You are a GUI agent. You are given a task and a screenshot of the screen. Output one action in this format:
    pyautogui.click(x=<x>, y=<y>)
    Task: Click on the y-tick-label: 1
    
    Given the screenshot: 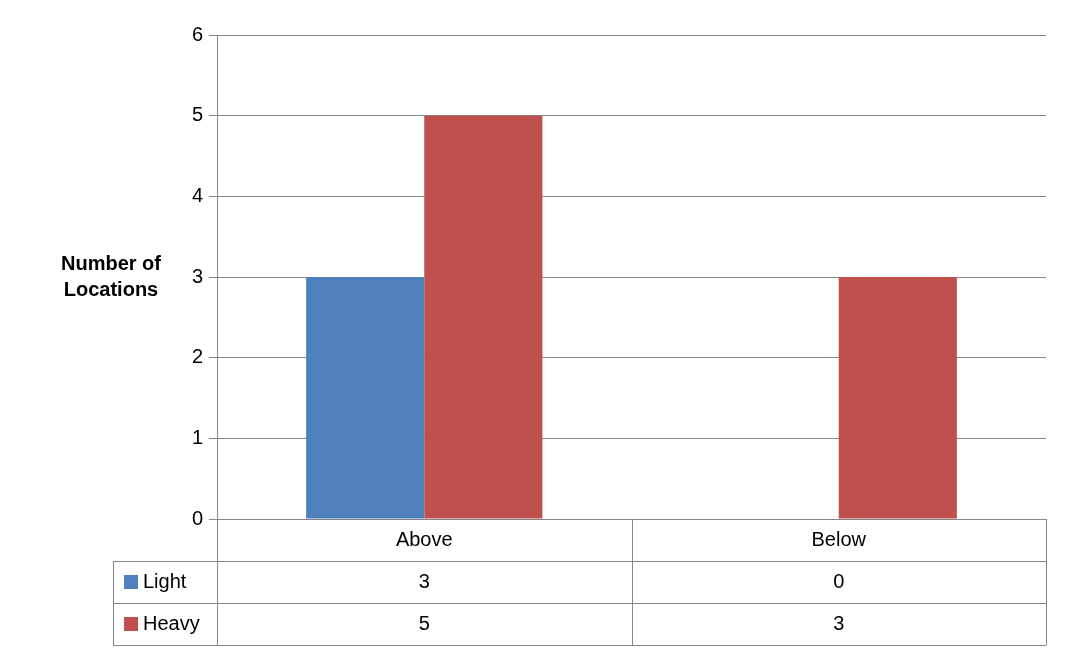 What is the action you would take?
    pyautogui.click(x=197, y=436)
    